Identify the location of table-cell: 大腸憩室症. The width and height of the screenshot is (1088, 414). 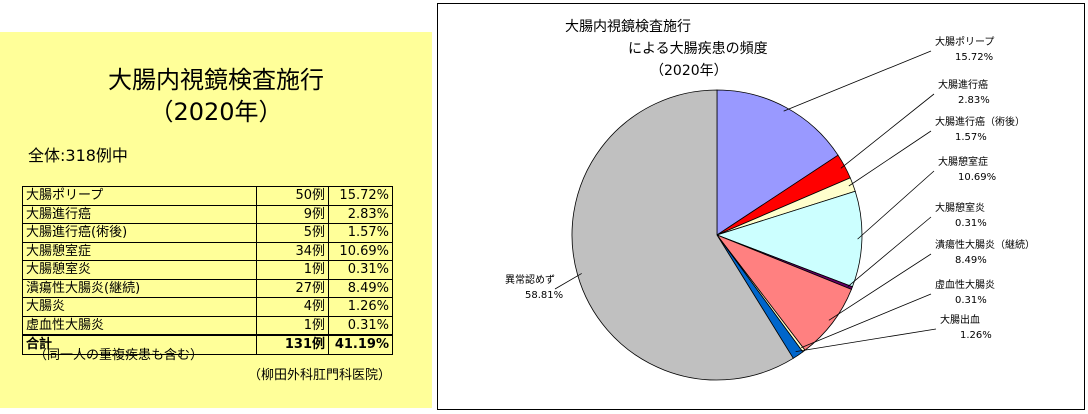
(139, 251).